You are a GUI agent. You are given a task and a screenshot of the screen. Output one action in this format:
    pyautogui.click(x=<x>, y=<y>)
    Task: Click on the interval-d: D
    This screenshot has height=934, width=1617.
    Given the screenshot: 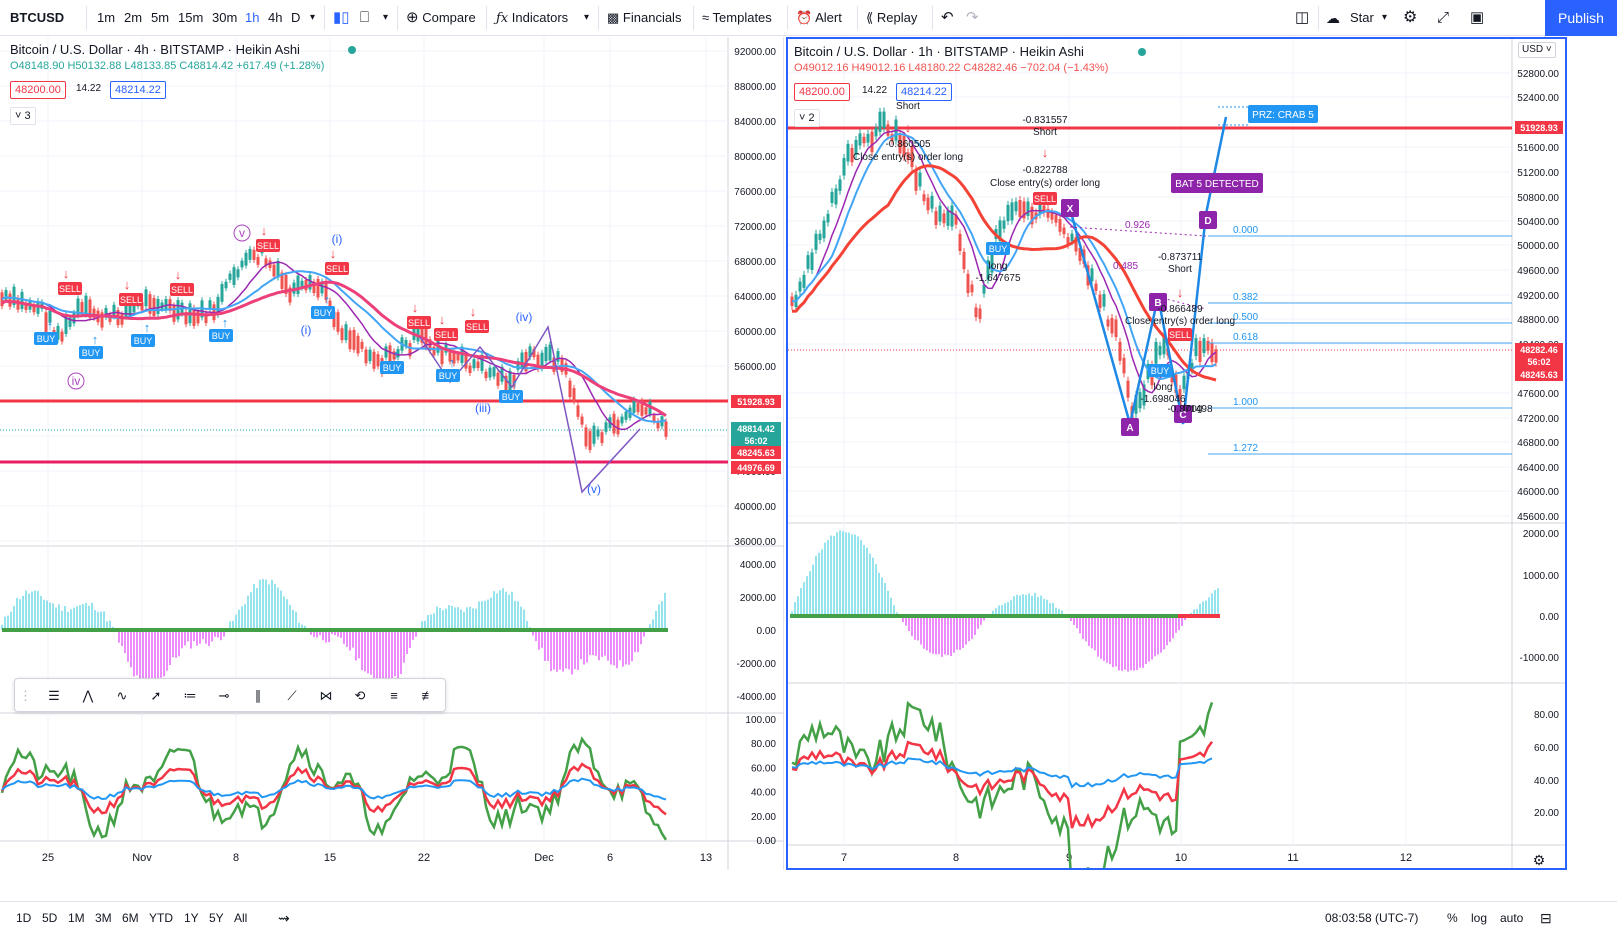 What is the action you would take?
    pyautogui.click(x=296, y=17)
    